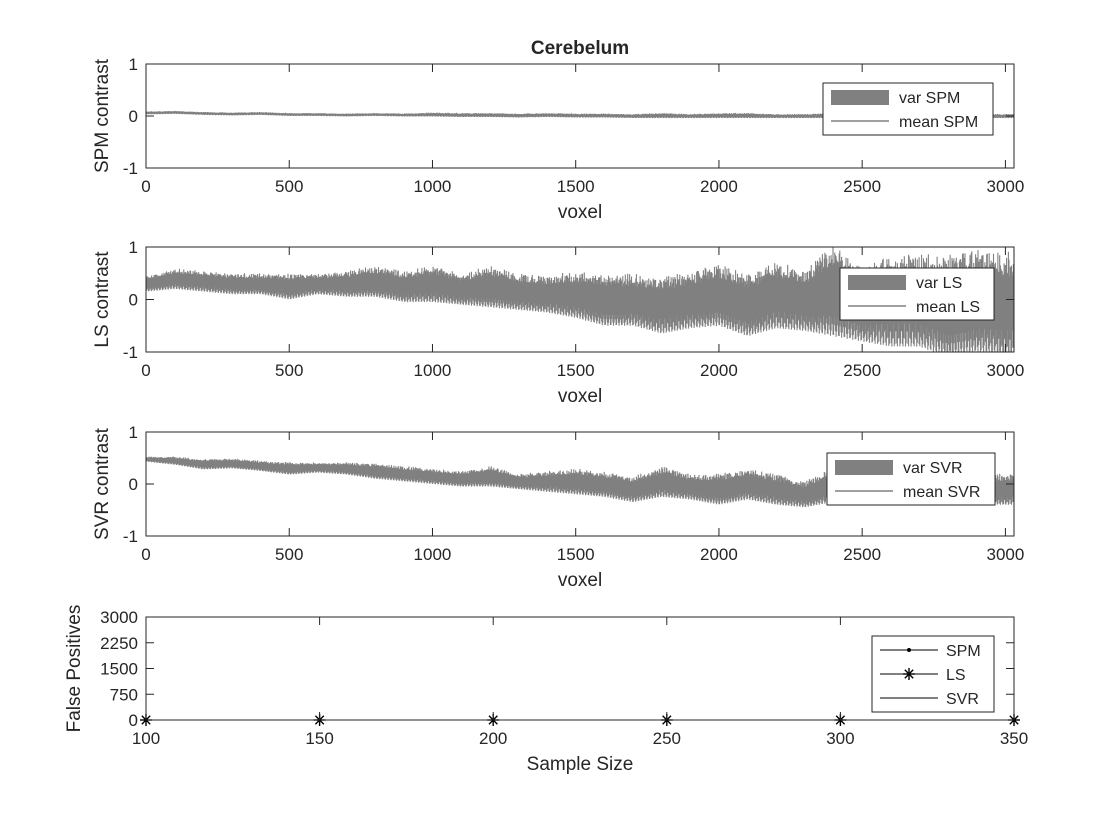 This screenshot has height=840, width=1120. What do you see at coordinates (667, 738) in the screenshot?
I see `x-tick-label: 250` at bounding box center [667, 738].